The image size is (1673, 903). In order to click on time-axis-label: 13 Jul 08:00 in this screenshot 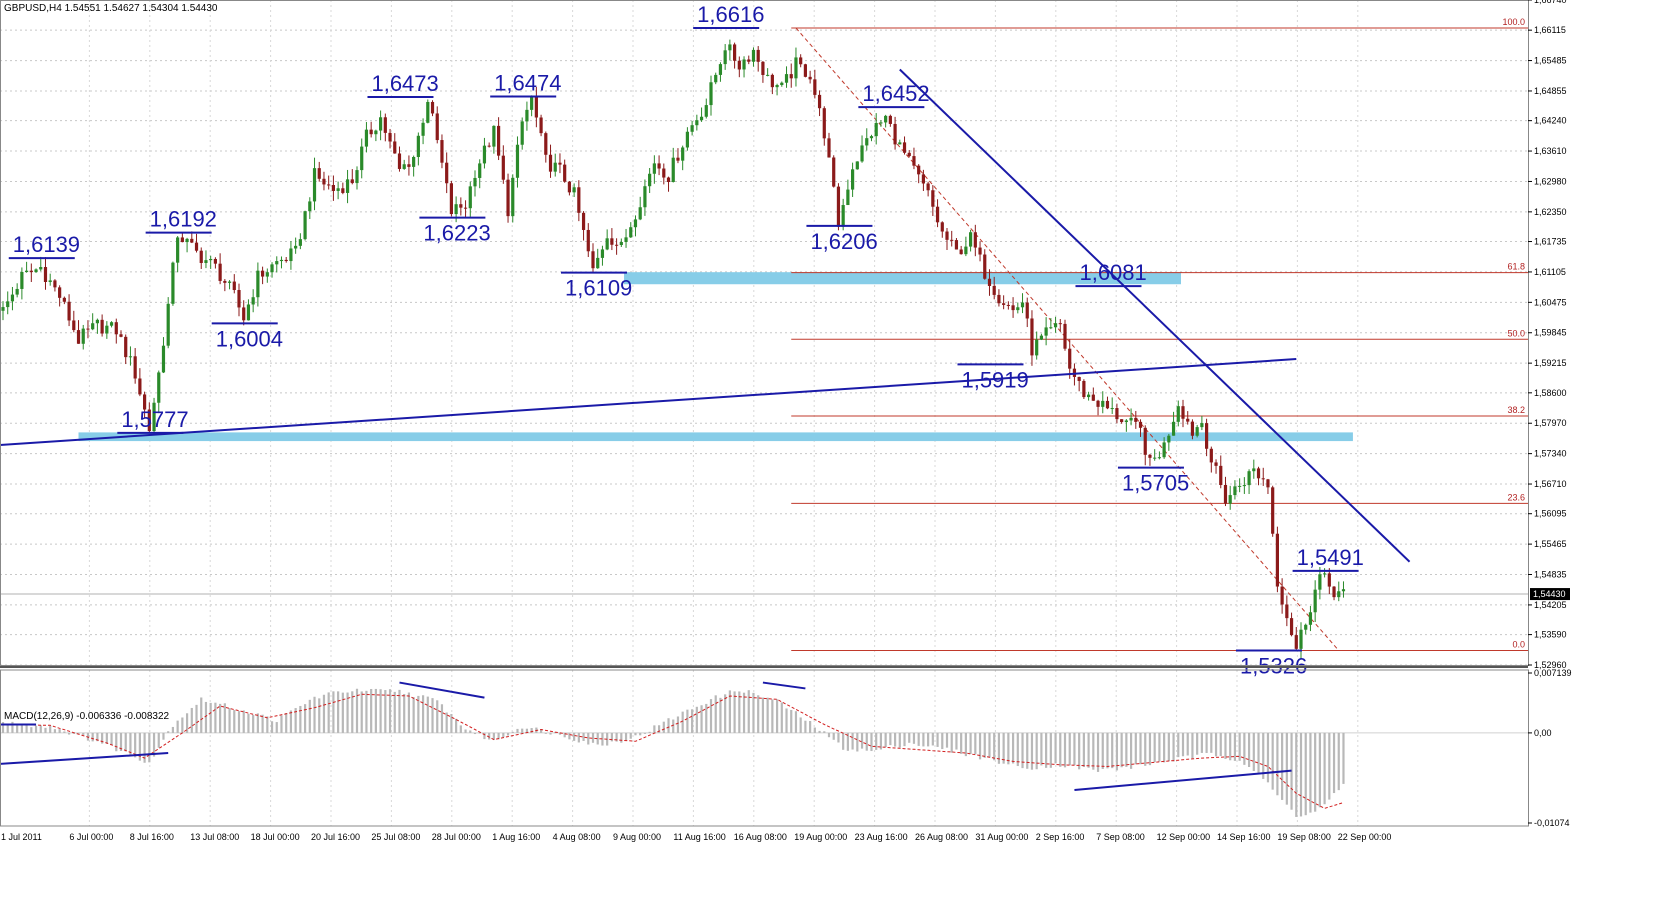, I will do `click(214, 837)`.